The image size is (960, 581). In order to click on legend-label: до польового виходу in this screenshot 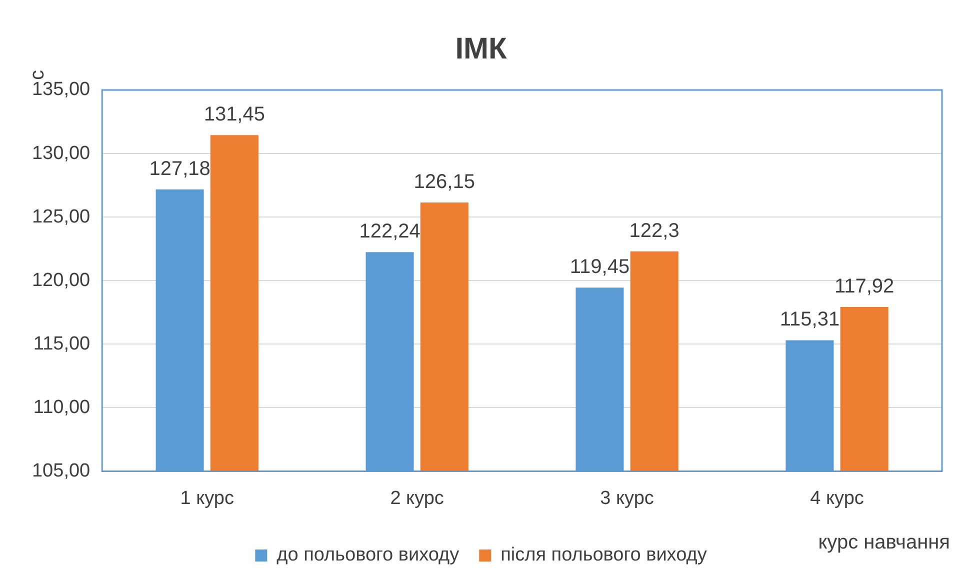, I will do `click(368, 555)`.